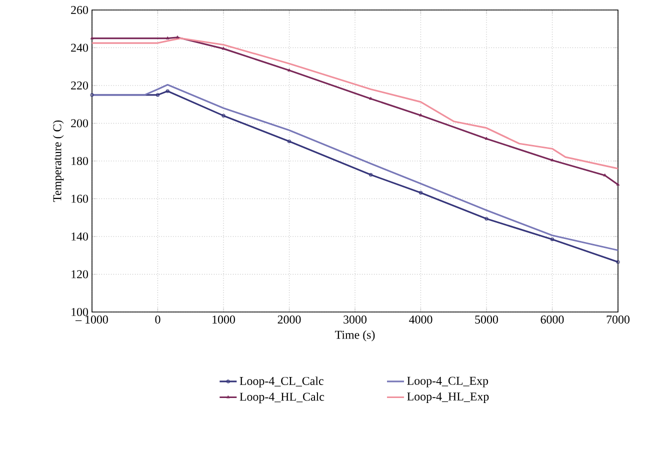 Image resolution: width=648 pixels, height=454 pixels. I want to click on x-tick-label: 2000, so click(289, 320).